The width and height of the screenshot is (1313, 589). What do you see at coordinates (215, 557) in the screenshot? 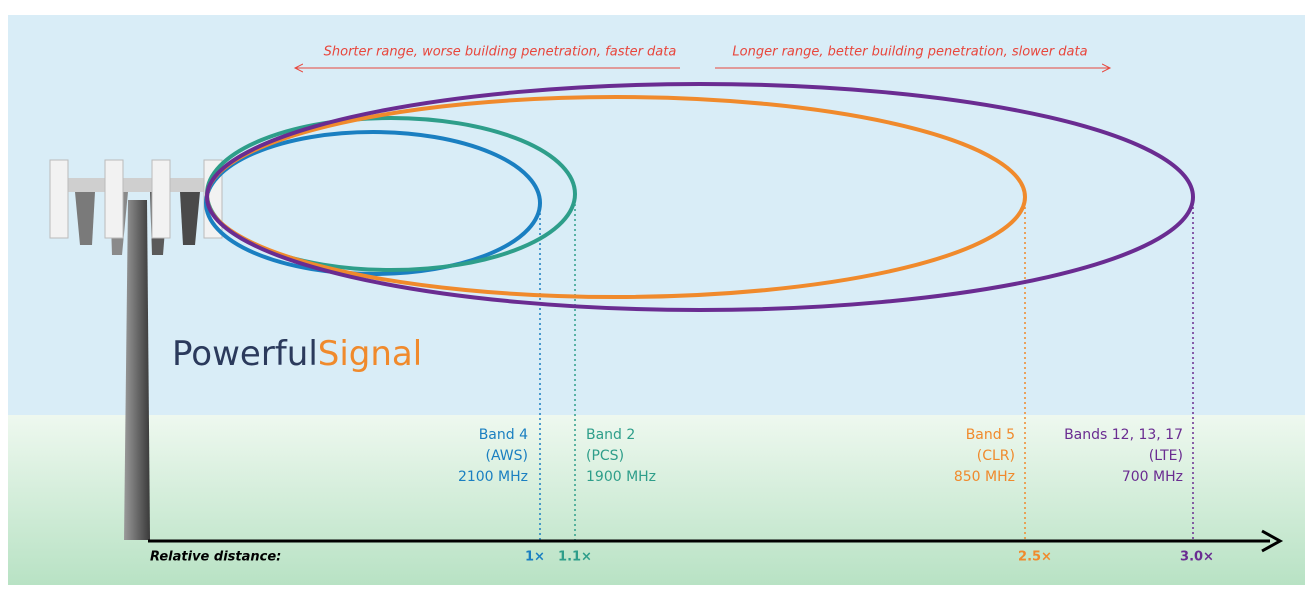
I see `axis-label: Relative distance:` at bounding box center [215, 557].